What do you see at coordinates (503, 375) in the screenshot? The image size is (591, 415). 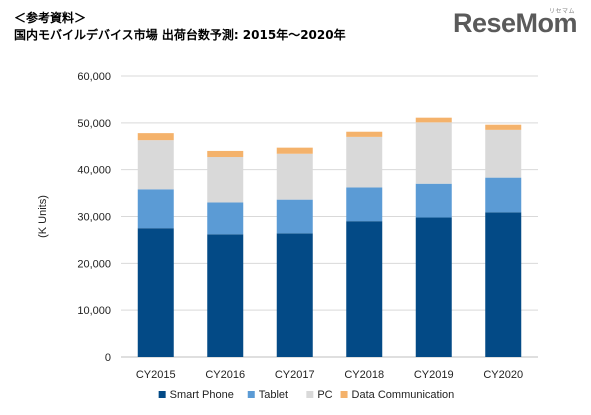 I see `x-tick-label: CY2020` at bounding box center [503, 375].